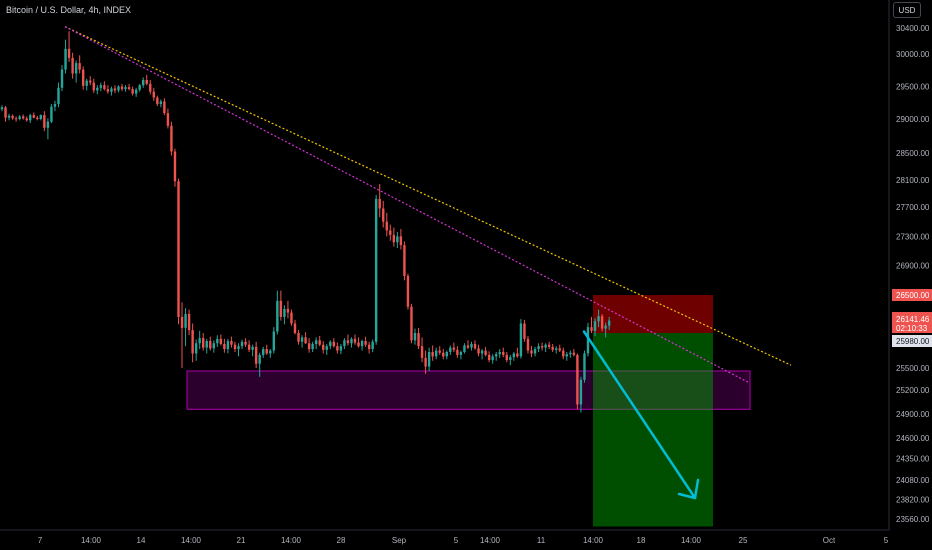 The width and height of the screenshot is (932, 550). Describe the element at coordinates (456, 540) in the screenshot. I see `time-tick-label: 5` at that location.